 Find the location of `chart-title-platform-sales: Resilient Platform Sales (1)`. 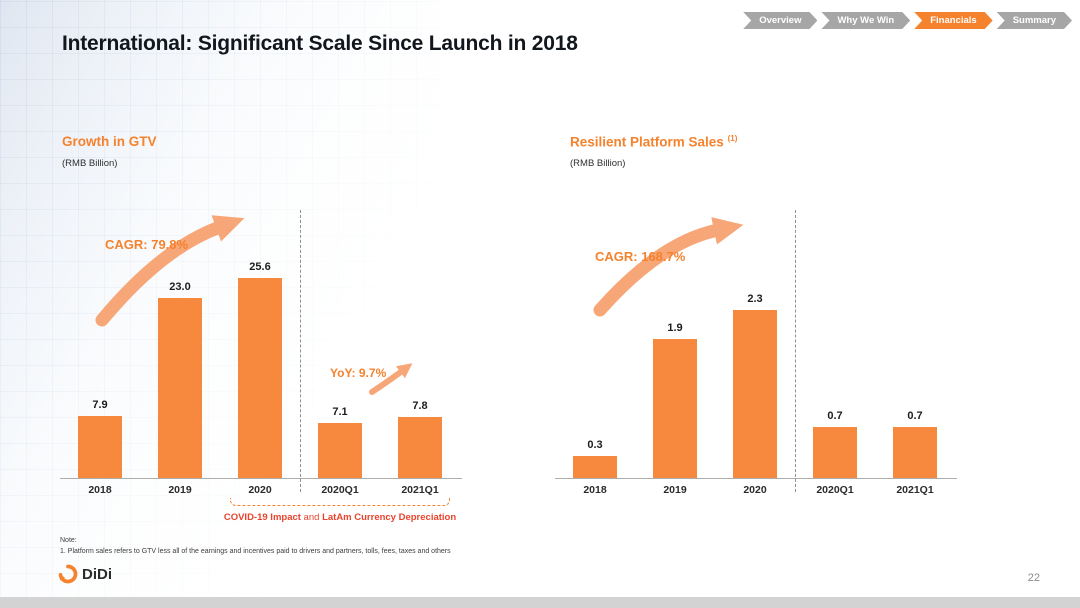

chart-title-platform-sales: Resilient Platform Sales (1) is located at coordinates (653, 142).